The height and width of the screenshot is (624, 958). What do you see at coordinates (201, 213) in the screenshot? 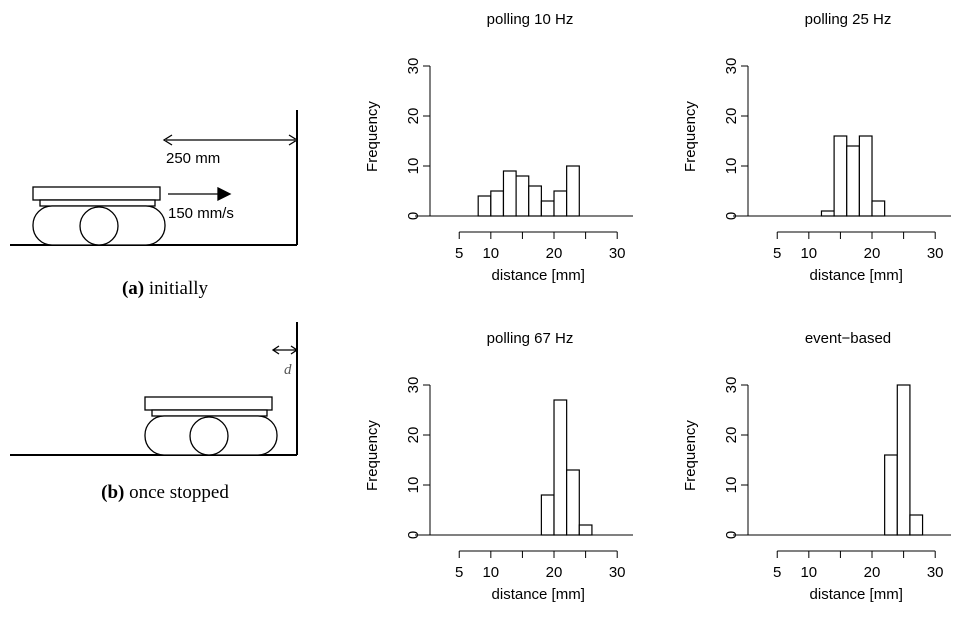
I see `speed-label: 150 mm/s` at bounding box center [201, 213].